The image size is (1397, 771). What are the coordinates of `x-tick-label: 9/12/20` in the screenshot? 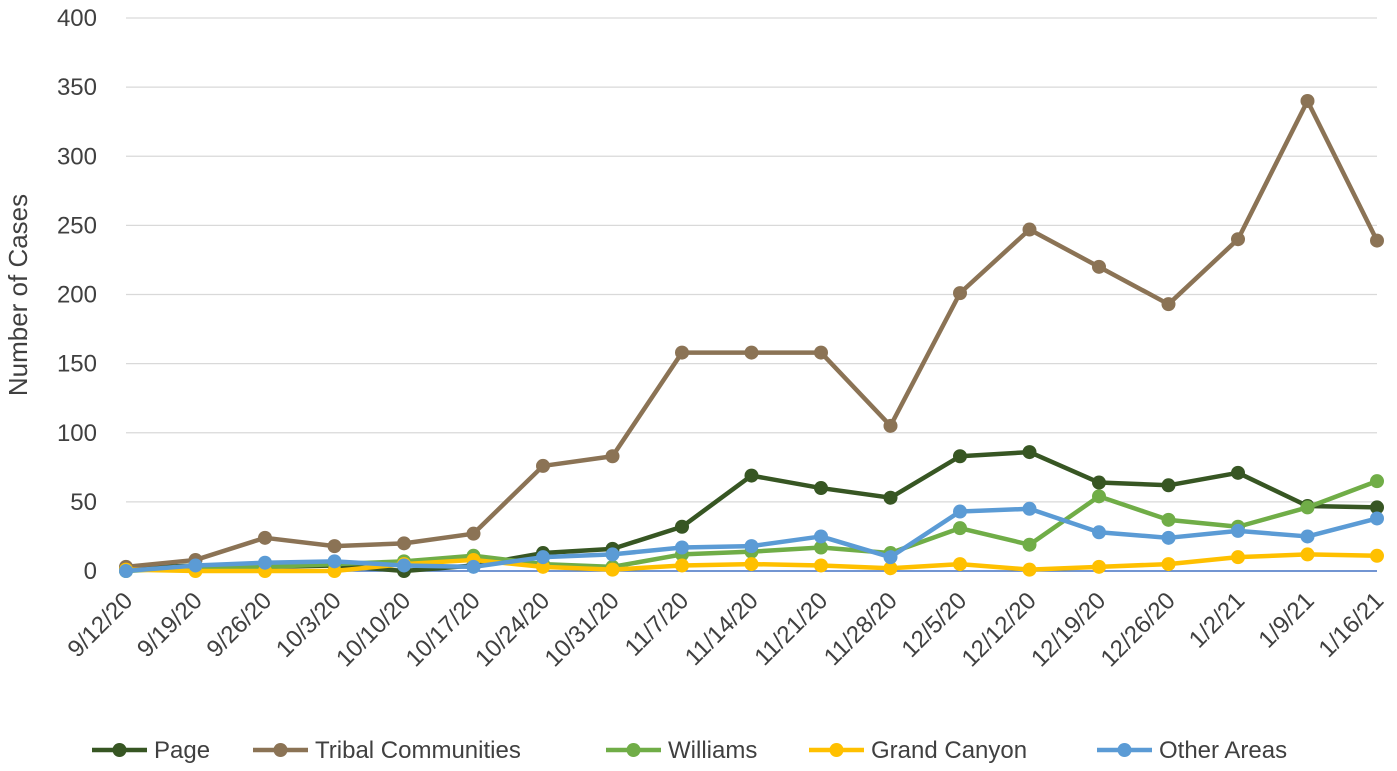 It's located at (101, 625).